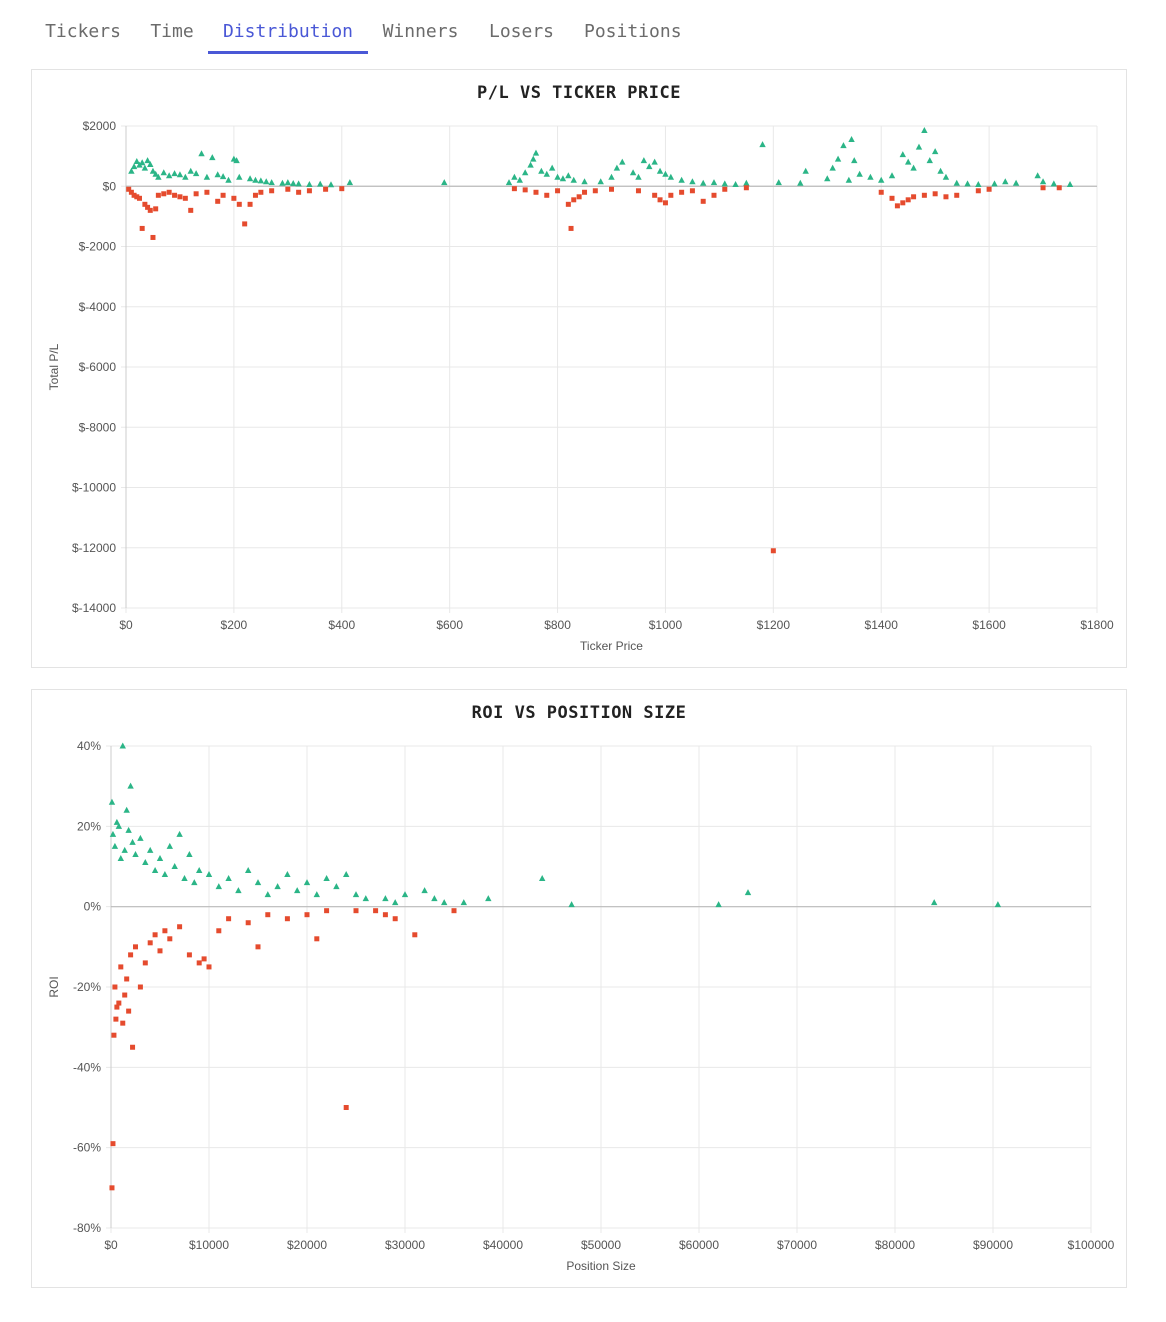 The height and width of the screenshot is (1322, 1166). Describe the element at coordinates (522, 31) in the screenshot. I see `tab-losers: Losers` at that location.